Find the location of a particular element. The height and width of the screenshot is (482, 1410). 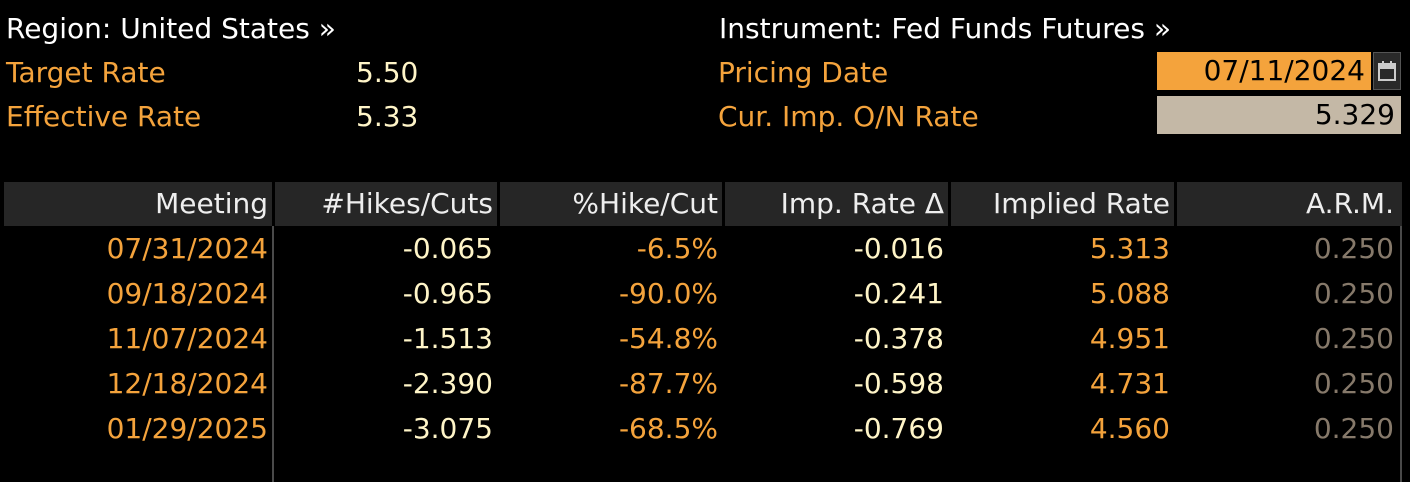

column-header-arm: A.R.M. is located at coordinates (1350, 203).